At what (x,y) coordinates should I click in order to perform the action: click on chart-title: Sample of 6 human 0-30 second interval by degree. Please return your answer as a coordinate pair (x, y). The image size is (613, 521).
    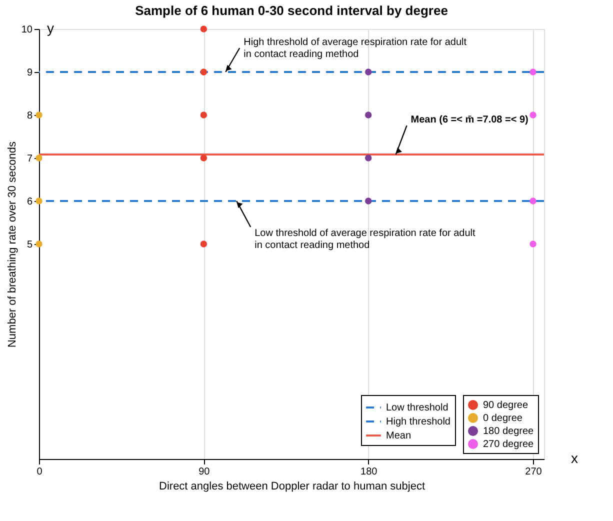
    Looking at the image, I should click on (291, 10).